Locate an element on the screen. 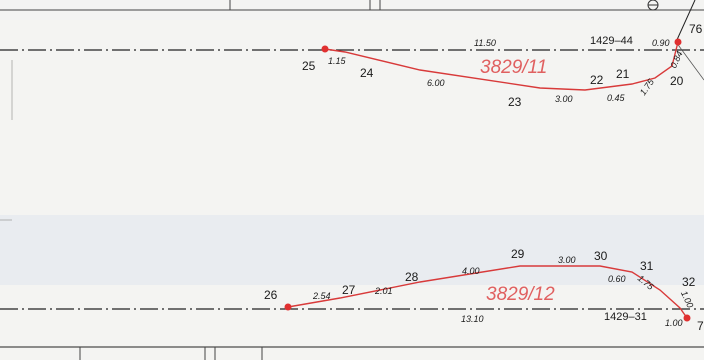 The height and width of the screenshot is (360, 704). lower-parcel-boundary is located at coordinates (487, 292).